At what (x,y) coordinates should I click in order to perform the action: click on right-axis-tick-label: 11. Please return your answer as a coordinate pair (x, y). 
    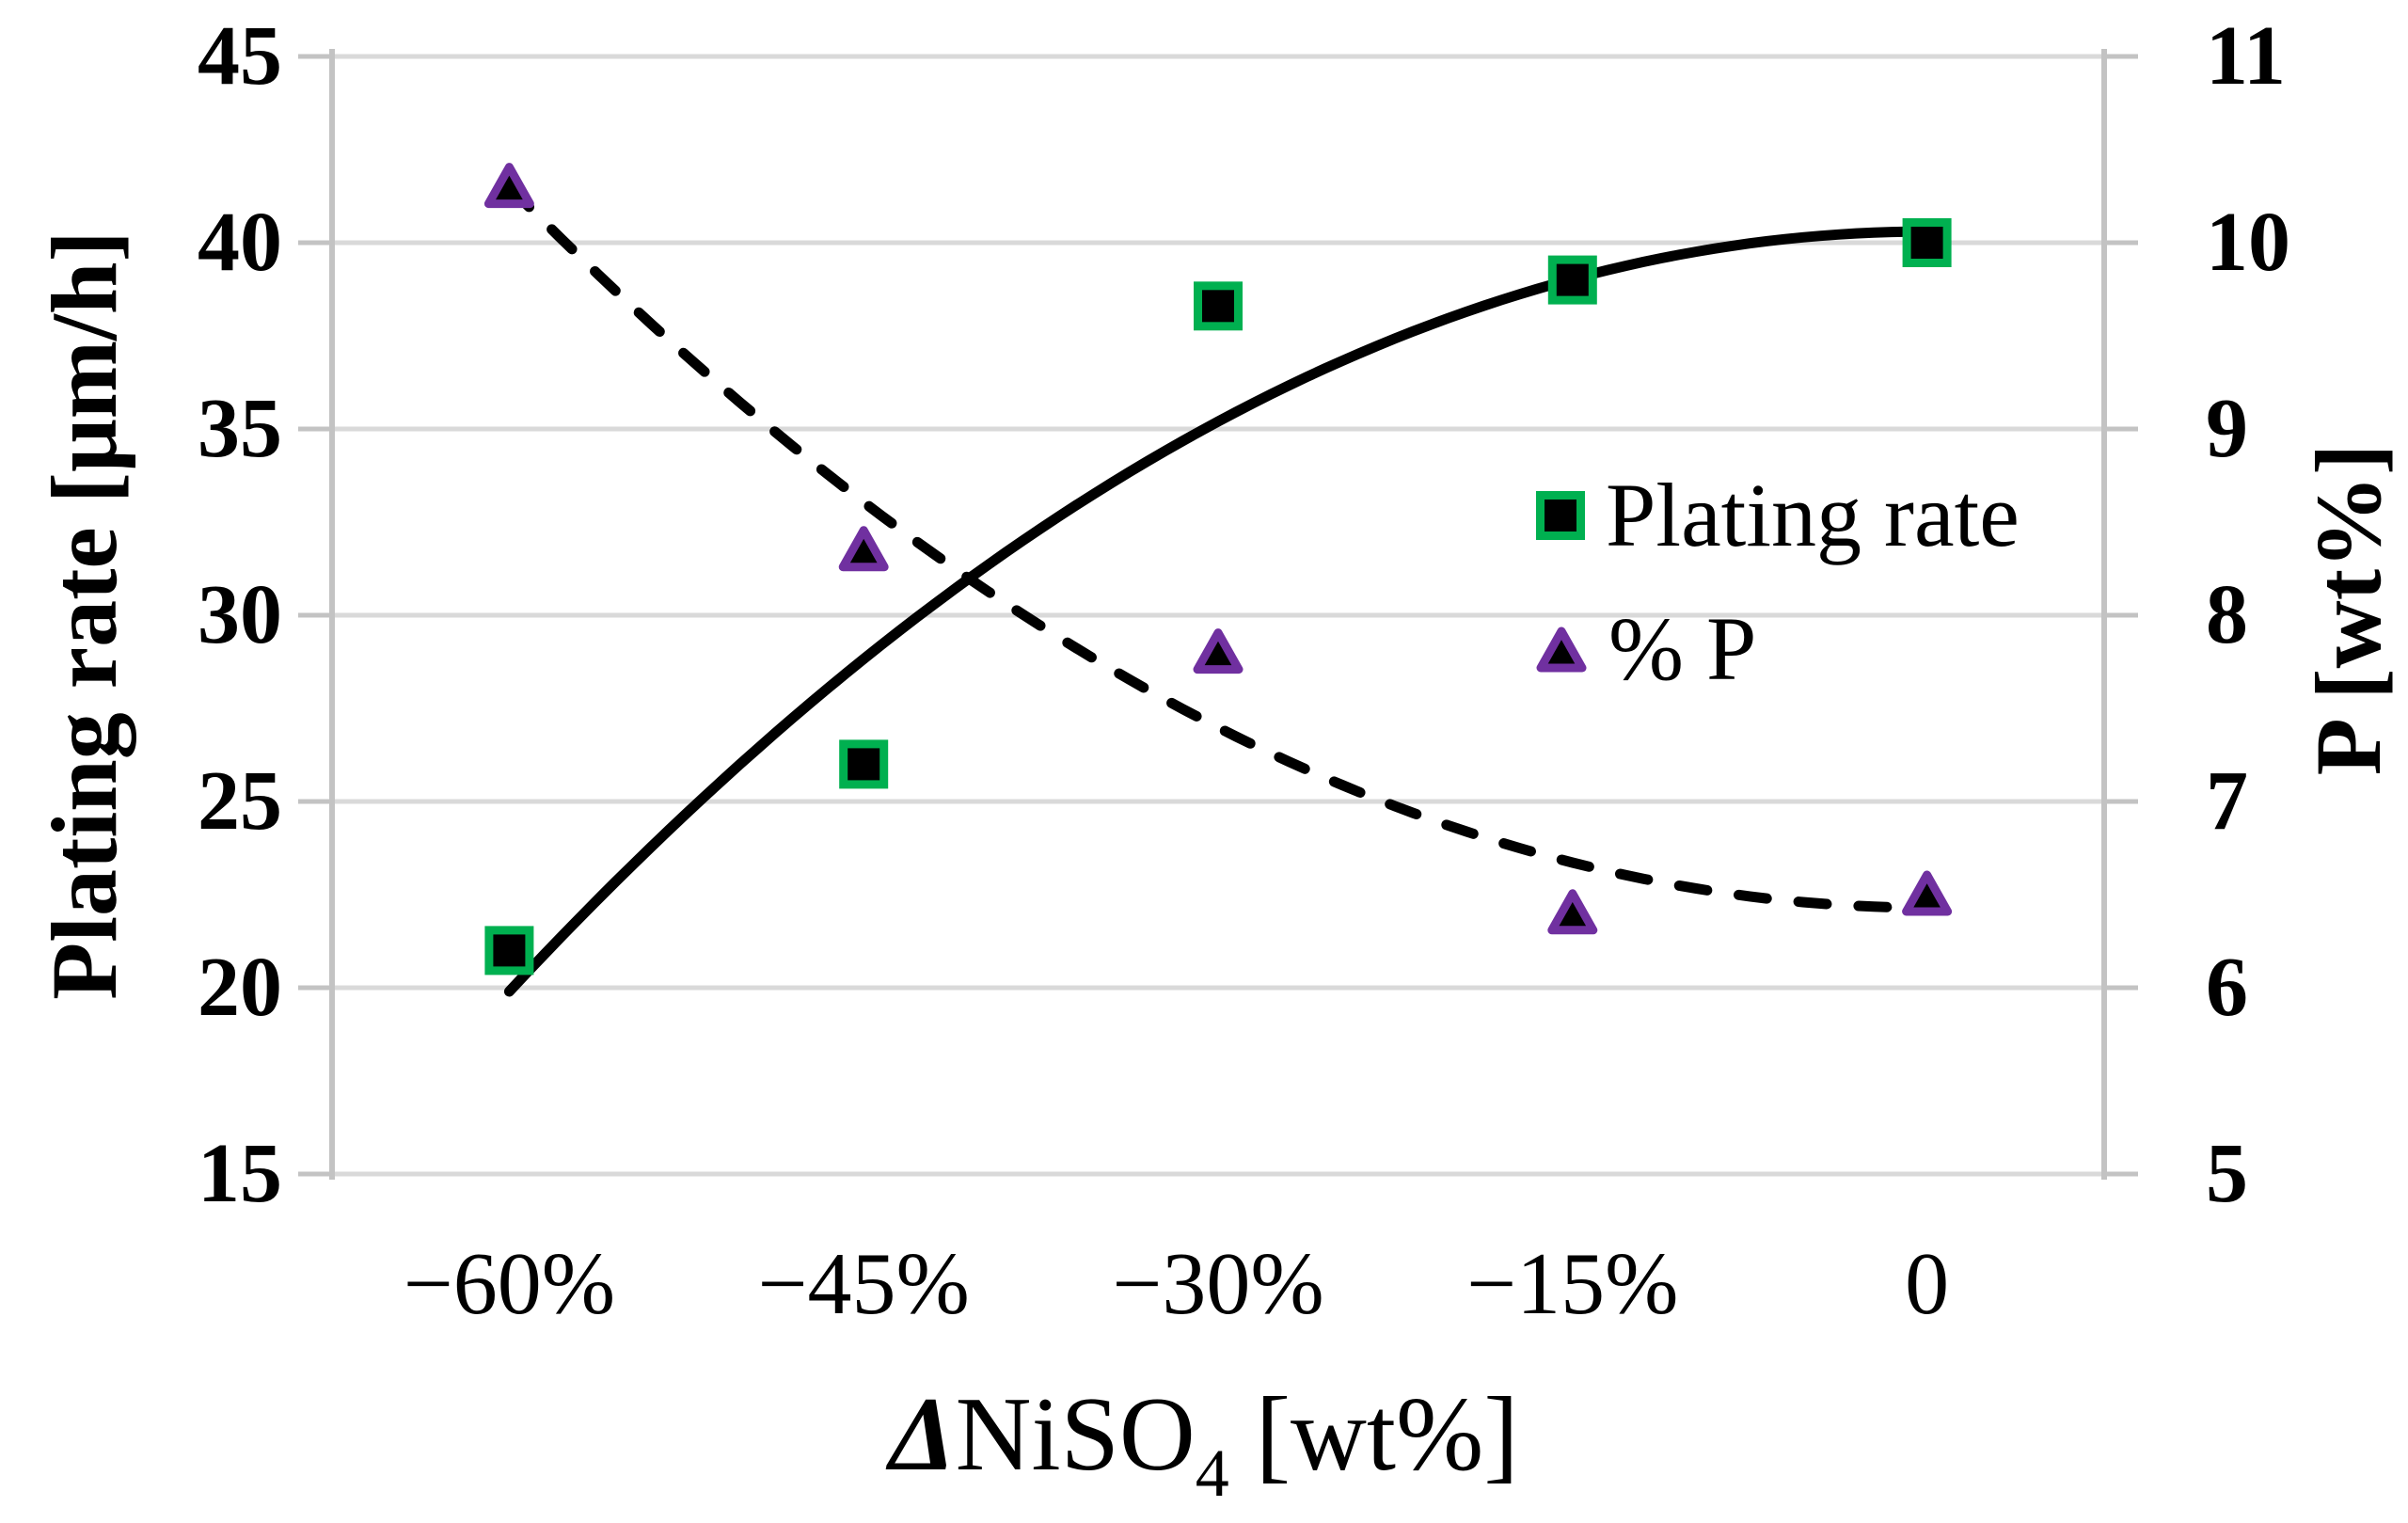
    Looking at the image, I should click on (2247, 56).